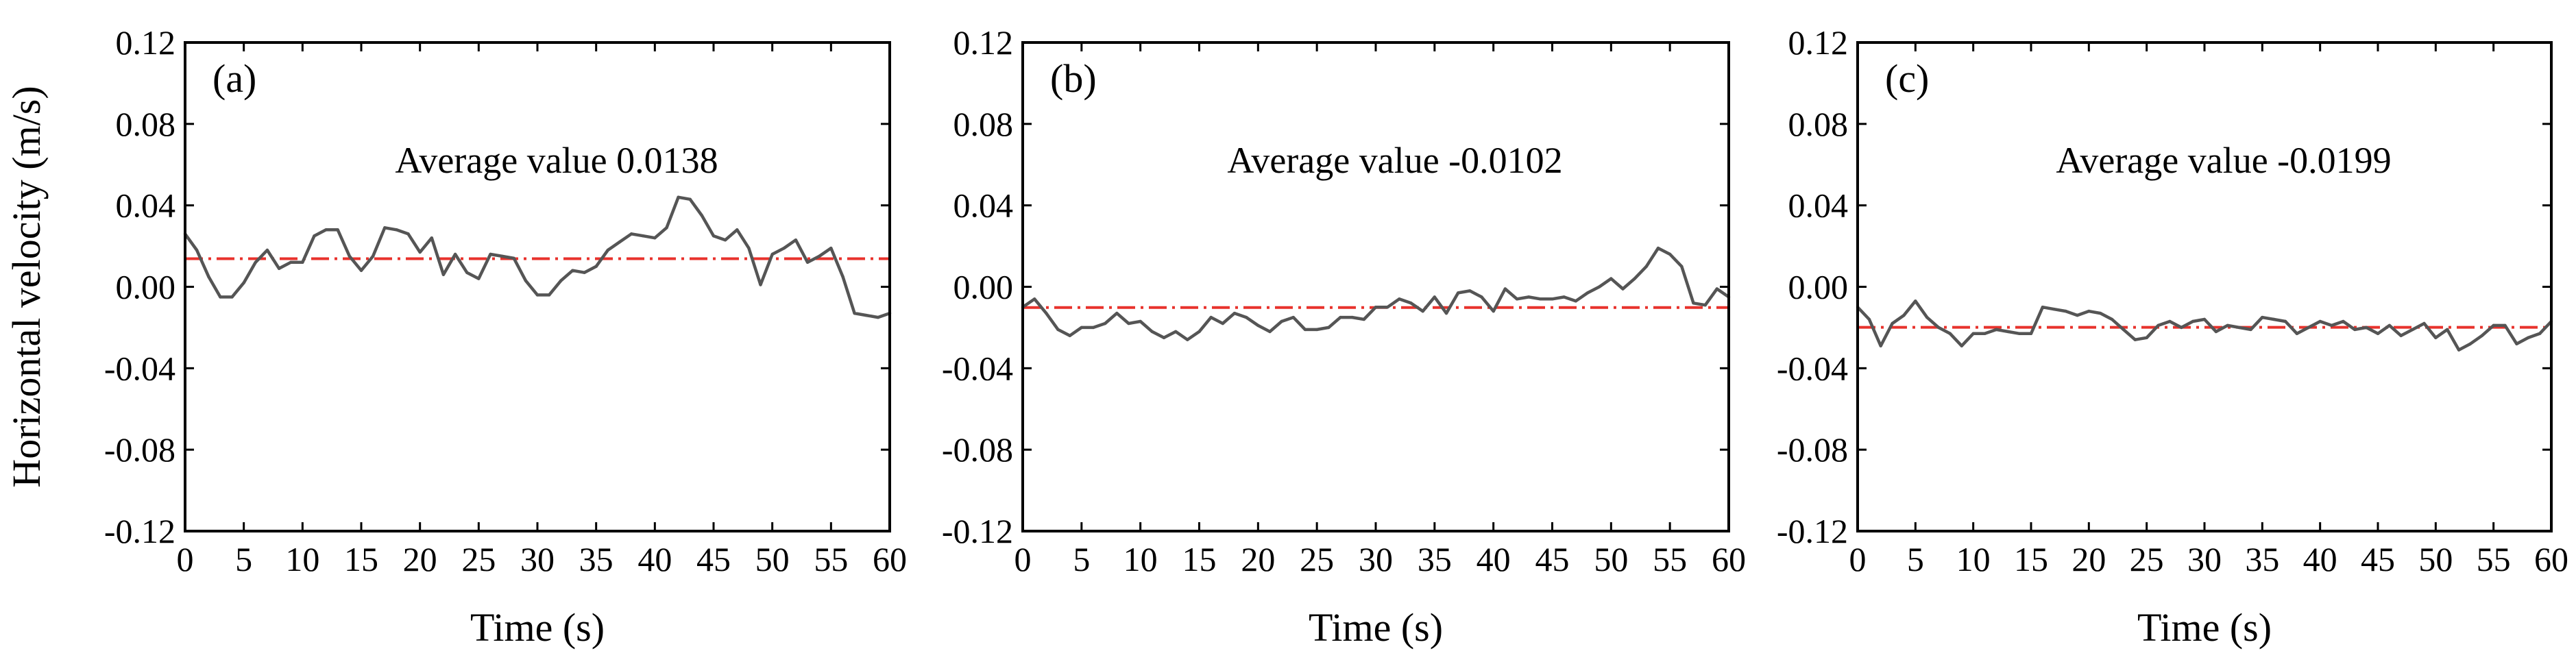 The width and height of the screenshot is (2576, 662). Describe the element at coordinates (139, 531) in the screenshot. I see `y-tick-label: -0.12` at that location.